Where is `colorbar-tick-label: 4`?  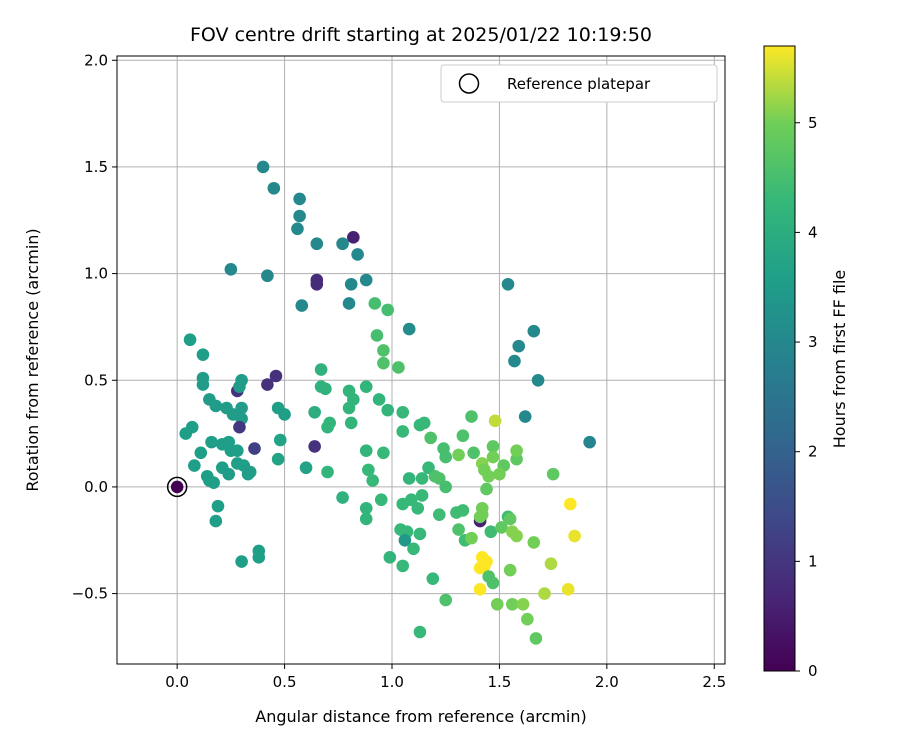 colorbar-tick-label: 4 is located at coordinates (813, 232).